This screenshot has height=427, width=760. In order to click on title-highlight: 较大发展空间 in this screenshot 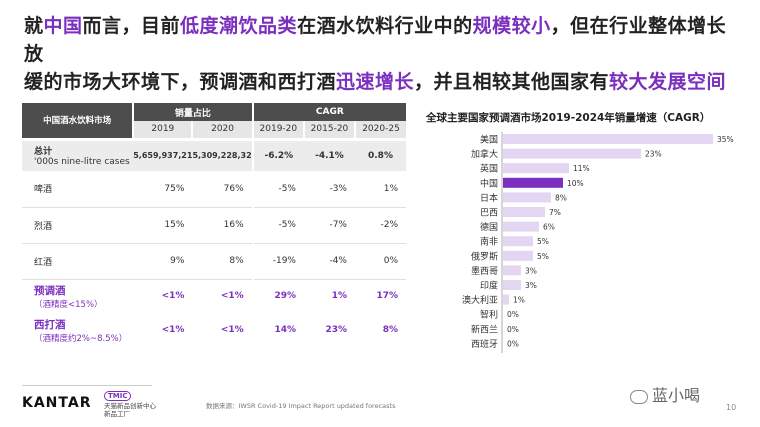, I will do `click(668, 82)`.